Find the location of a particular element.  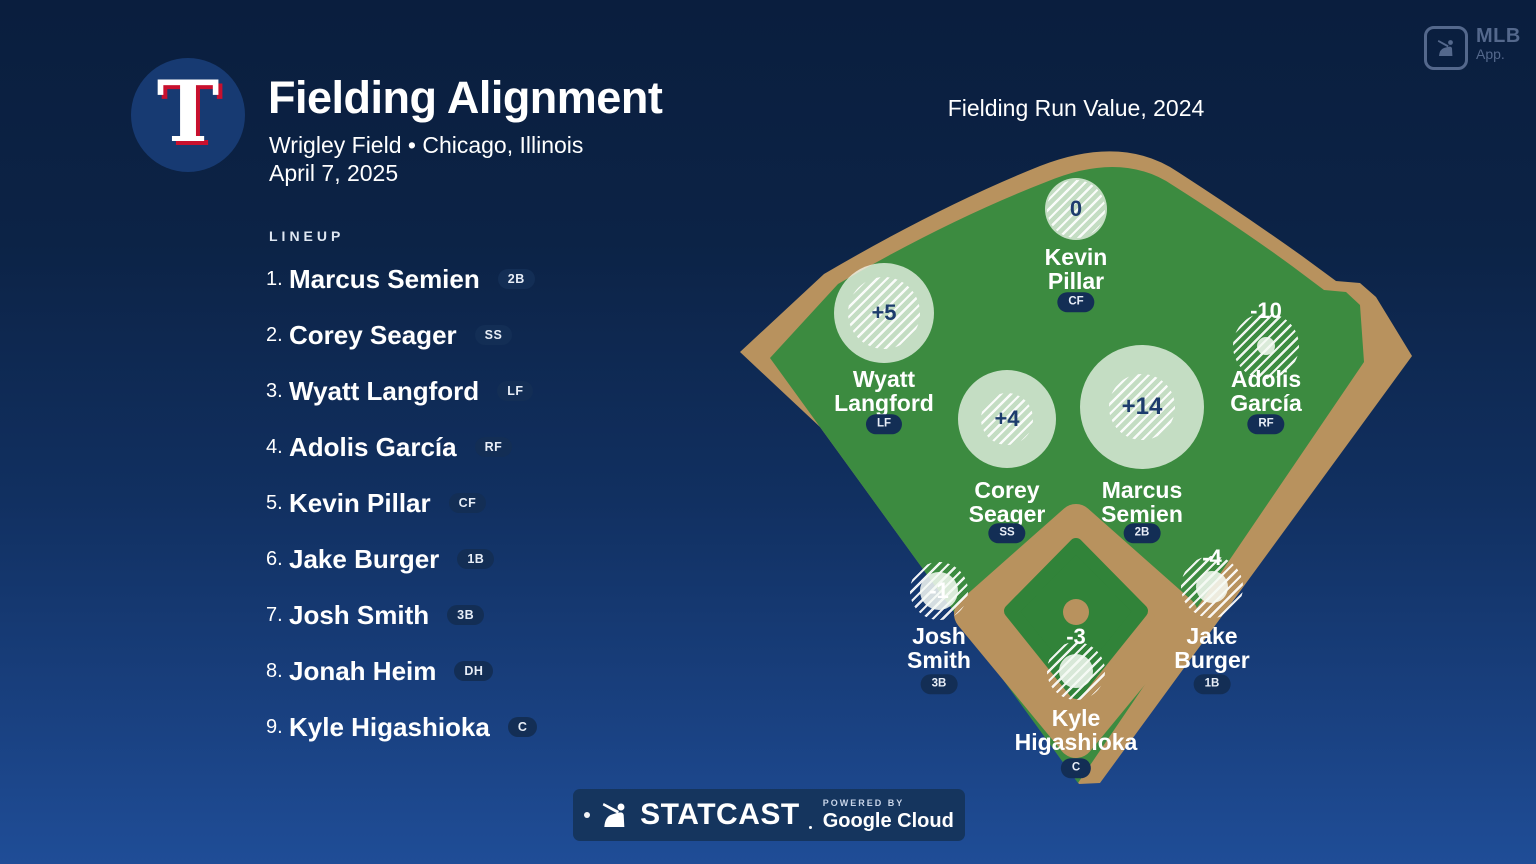

player-name-line: Higashioka is located at coordinates (1076, 742).